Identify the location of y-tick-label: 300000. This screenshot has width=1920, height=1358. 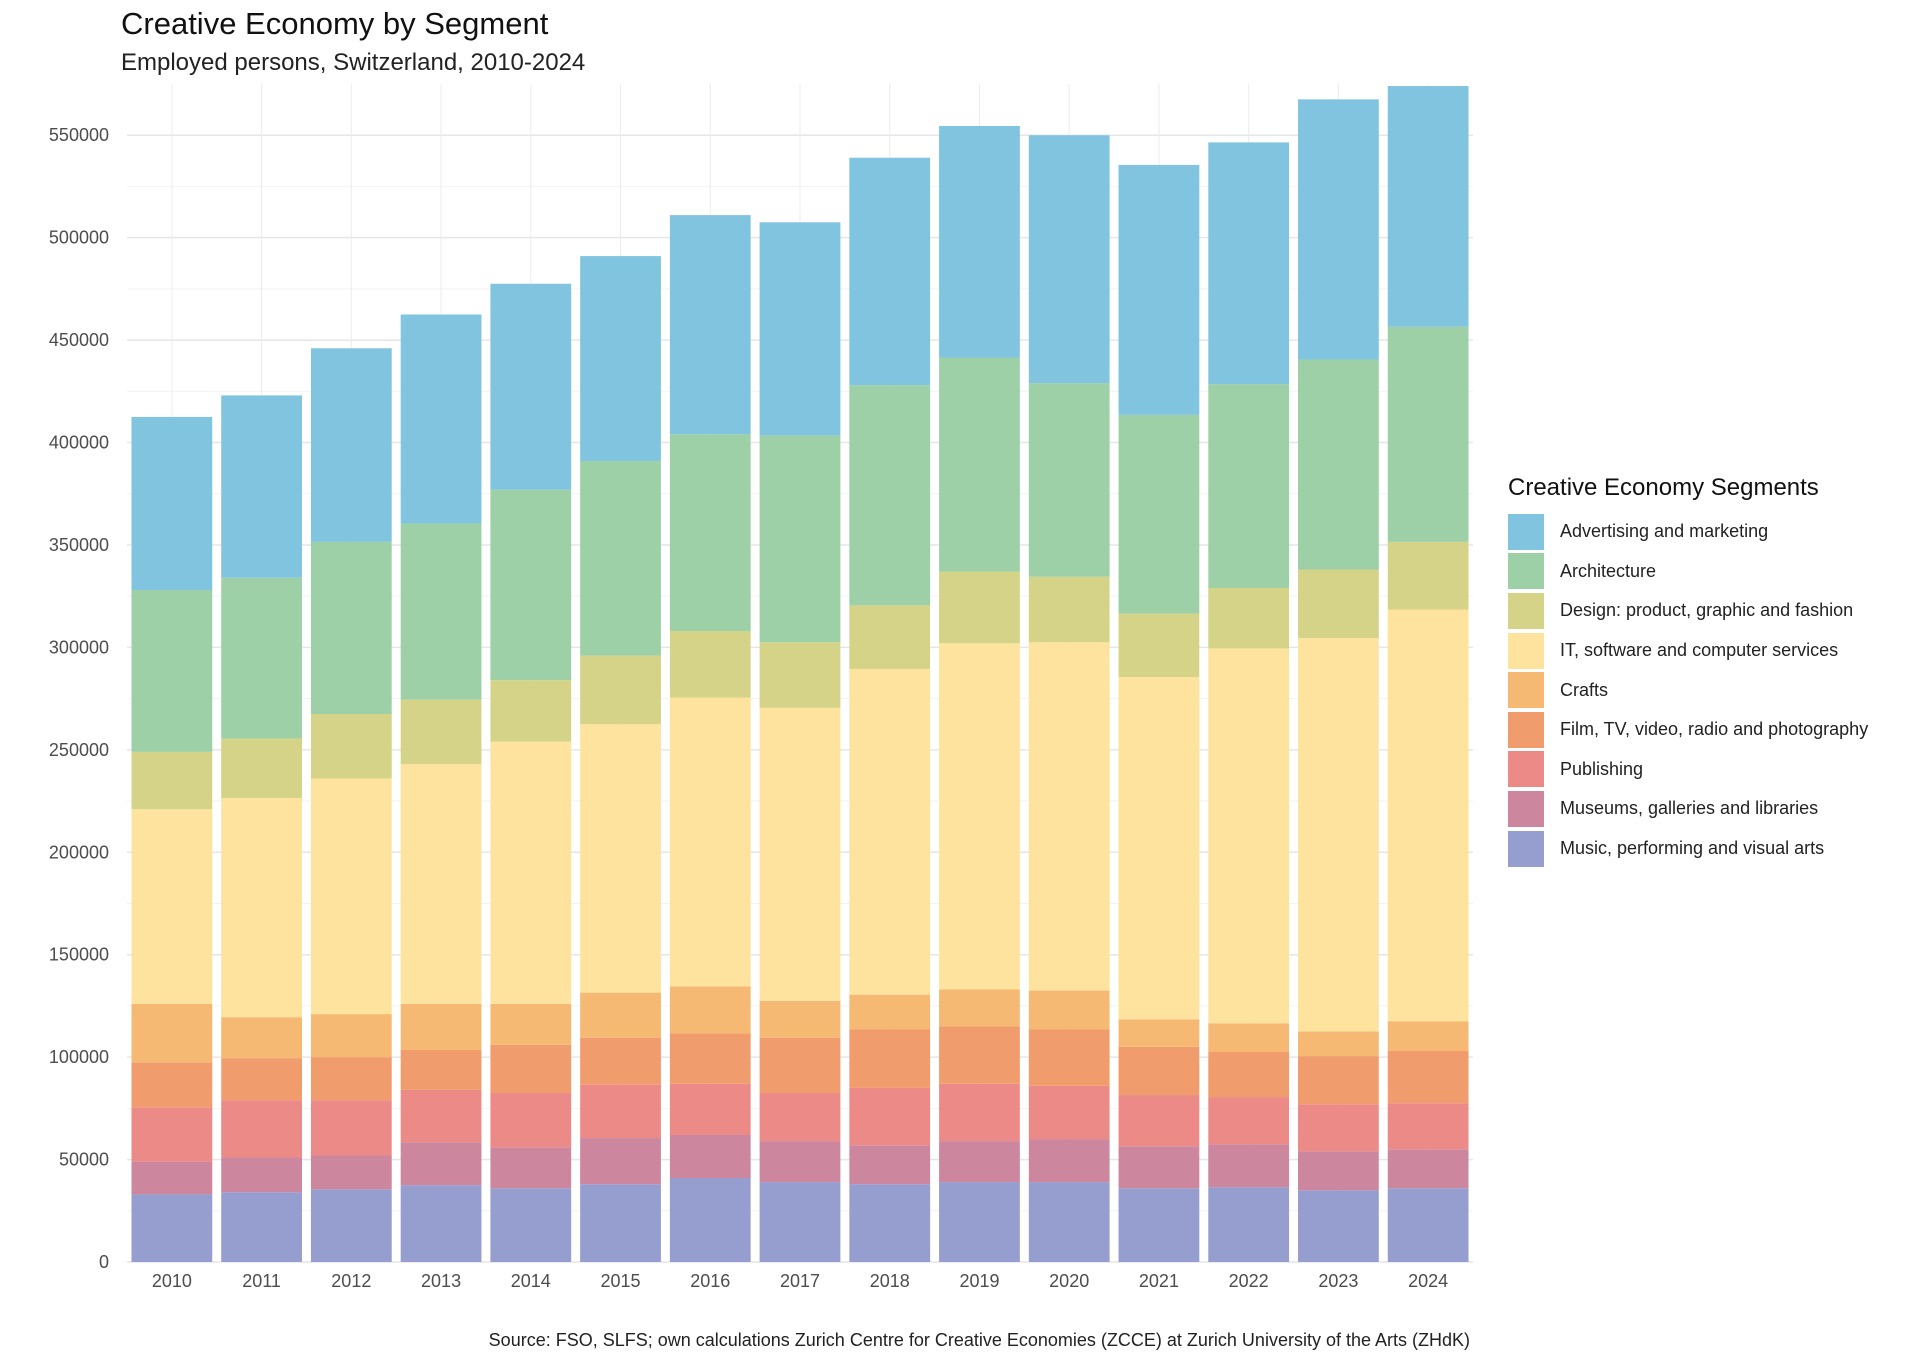
(79, 647).